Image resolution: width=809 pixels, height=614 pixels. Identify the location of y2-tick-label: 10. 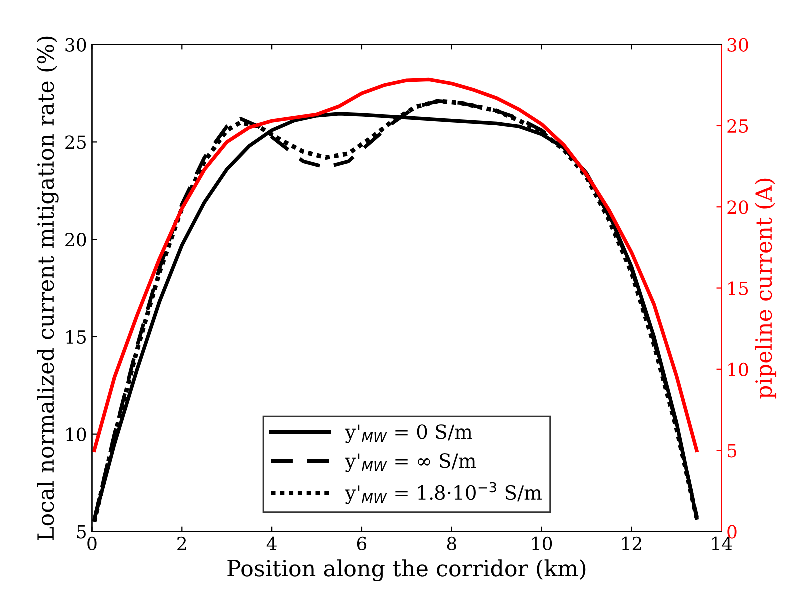
(738, 369).